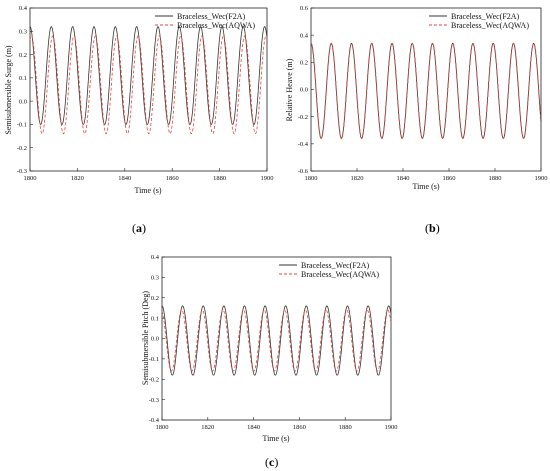 The width and height of the screenshot is (550, 471). What do you see at coordinates (22, 125) in the screenshot?
I see `y-tick-label-a: -0.1` at bounding box center [22, 125].